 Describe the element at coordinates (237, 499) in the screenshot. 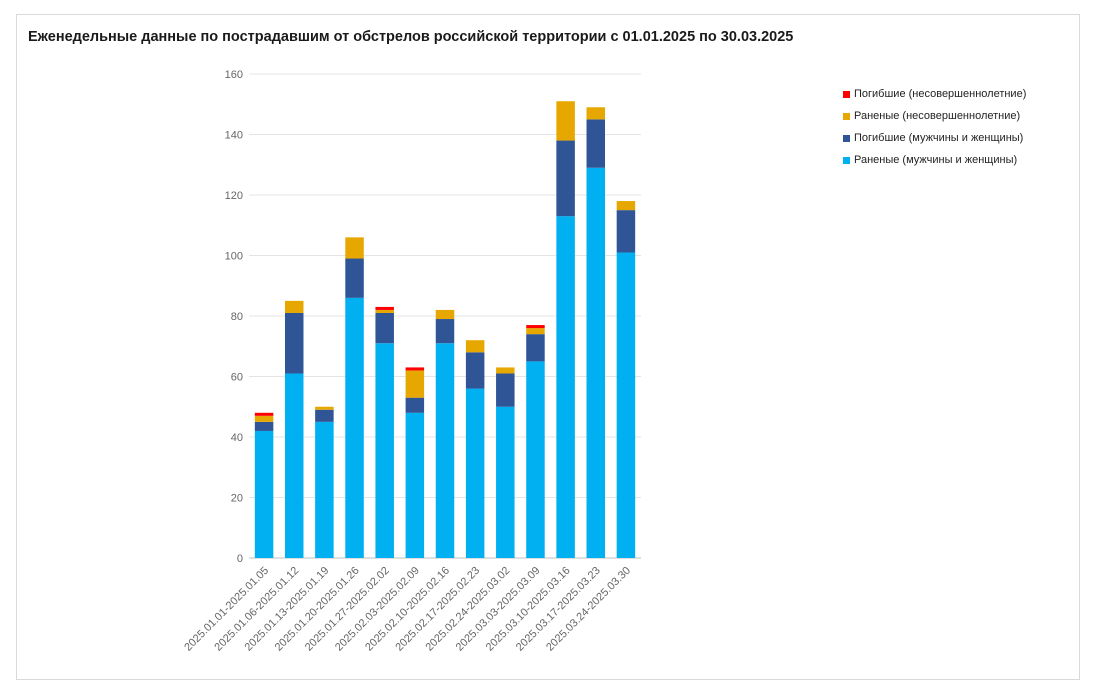

I see `y-tick-label: 20` at that location.